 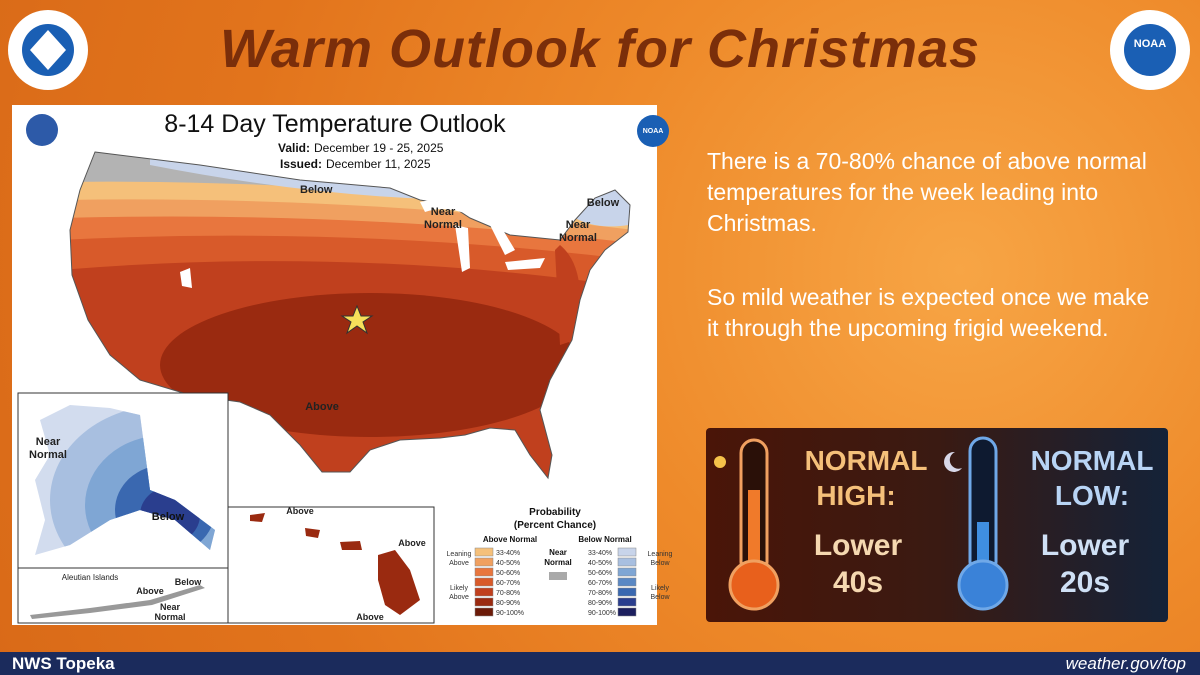 What do you see at coordinates (301, 164) in the screenshot?
I see `issued-label: Issued:` at bounding box center [301, 164].